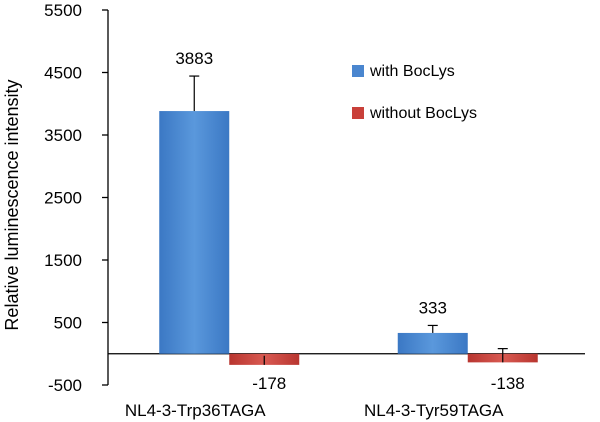  What do you see at coordinates (63, 135) in the screenshot?
I see `y-tick-label: 3500` at bounding box center [63, 135].